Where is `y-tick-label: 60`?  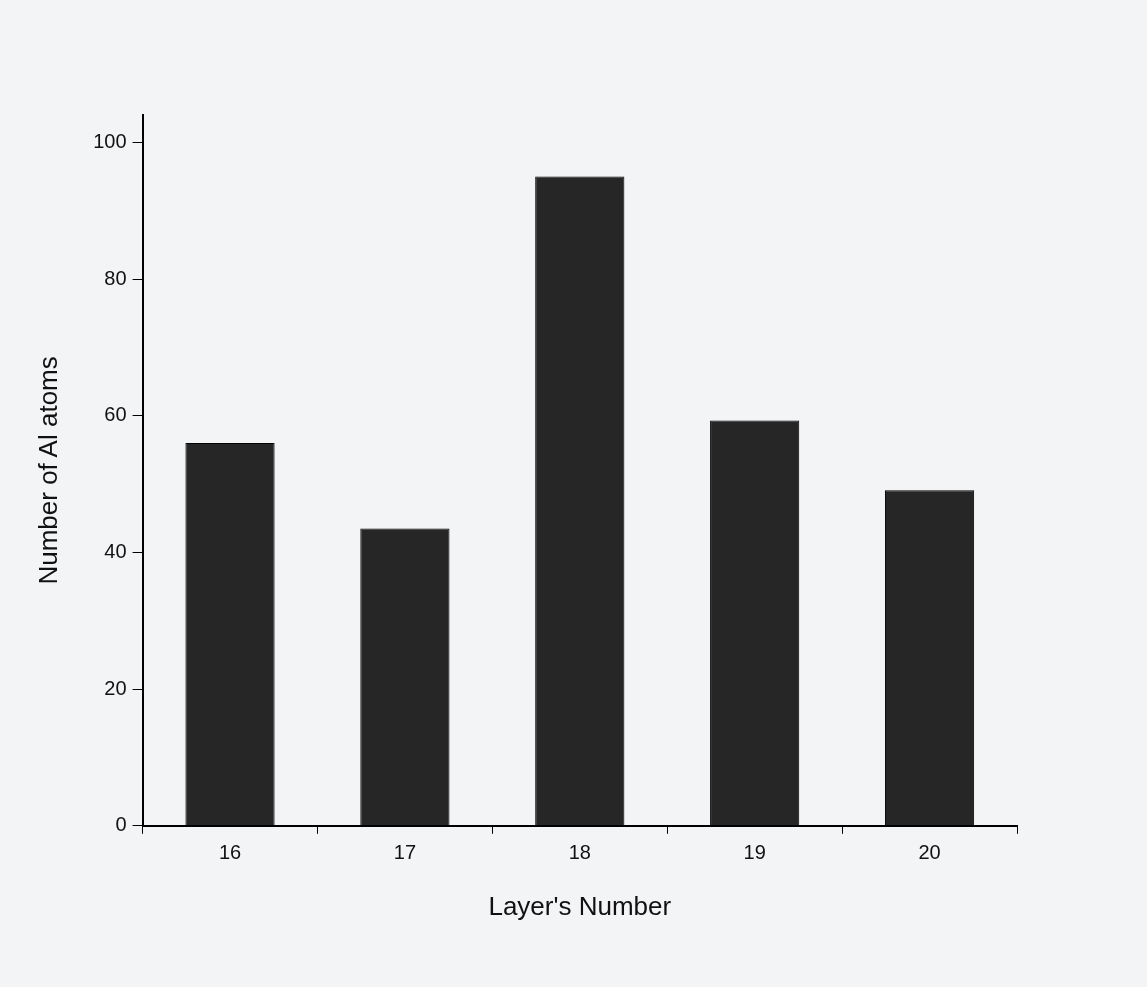
y-tick-label: 60 is located at coordinates (115, 414).